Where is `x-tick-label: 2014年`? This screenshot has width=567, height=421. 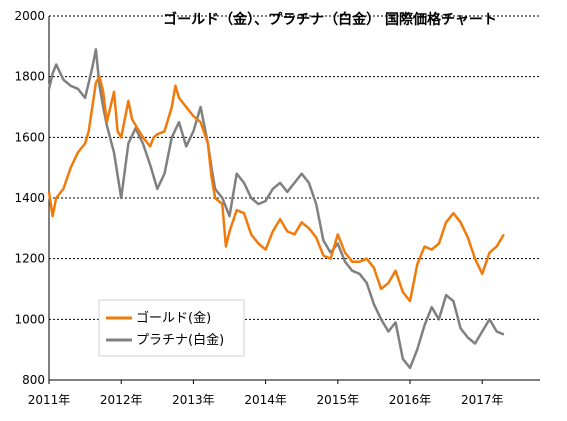 x-tick-label: 2014年 is located at coordinates (265, 400).